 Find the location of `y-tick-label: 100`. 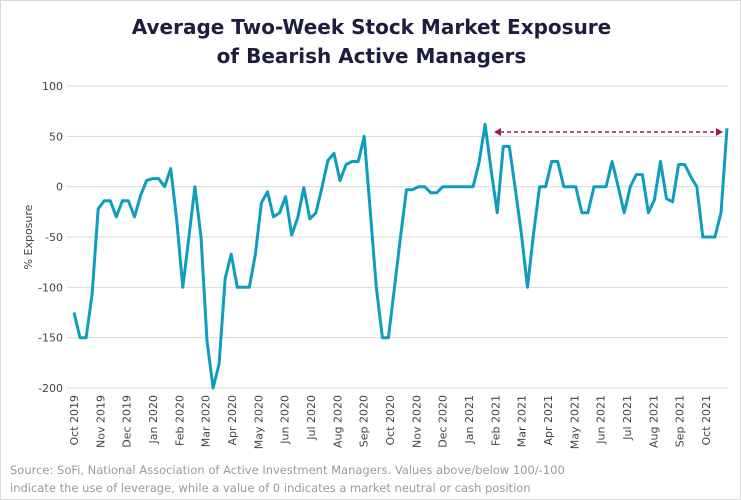

y-tick-label: 100 is located at coordinates (52, 86).